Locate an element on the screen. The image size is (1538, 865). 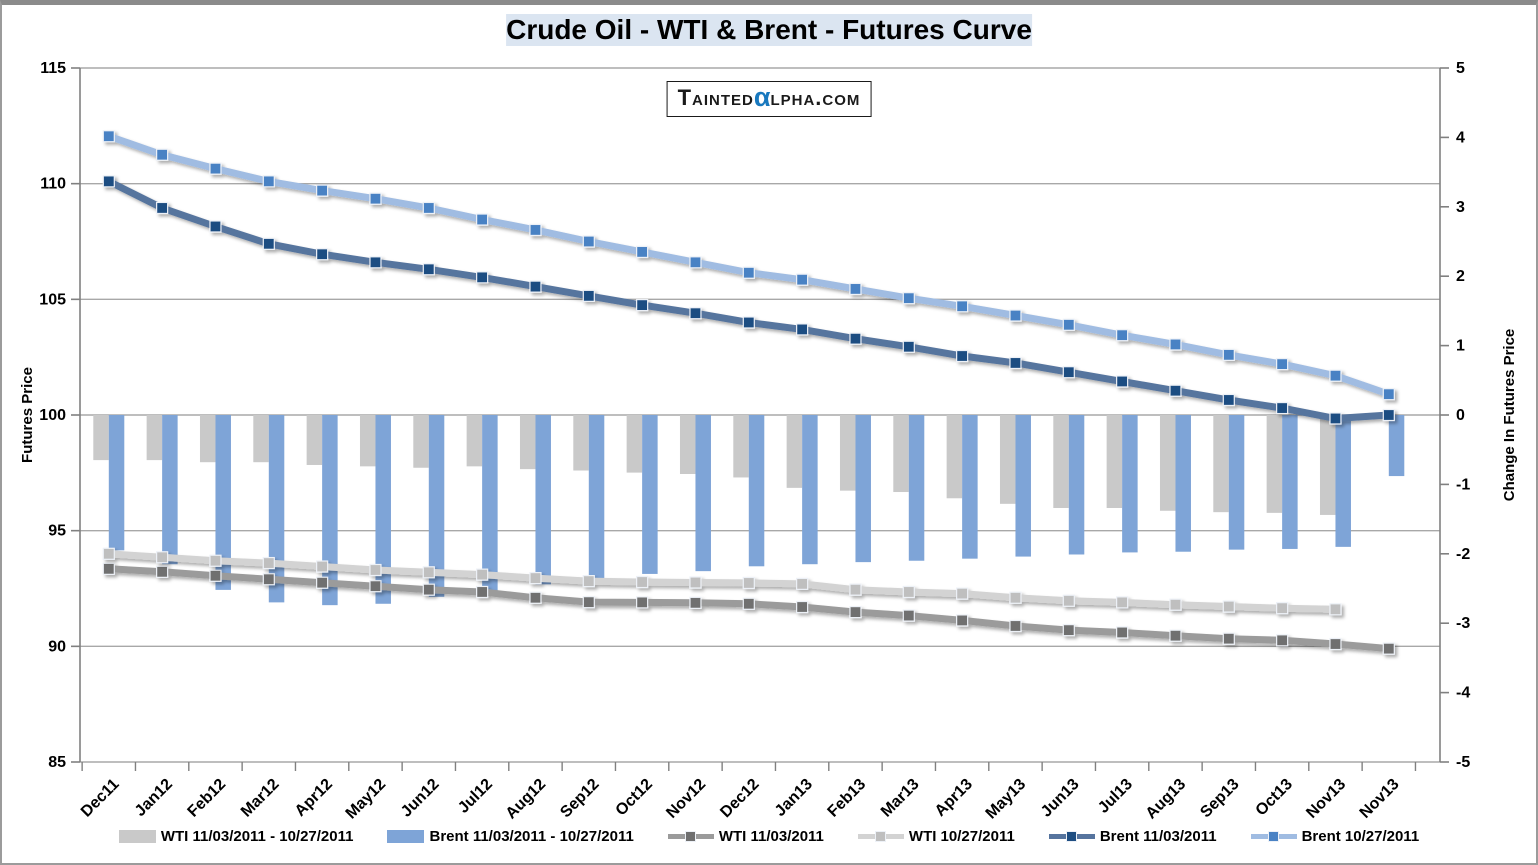
left-axis-title: Futures Price is located at coordinates (27, 415).